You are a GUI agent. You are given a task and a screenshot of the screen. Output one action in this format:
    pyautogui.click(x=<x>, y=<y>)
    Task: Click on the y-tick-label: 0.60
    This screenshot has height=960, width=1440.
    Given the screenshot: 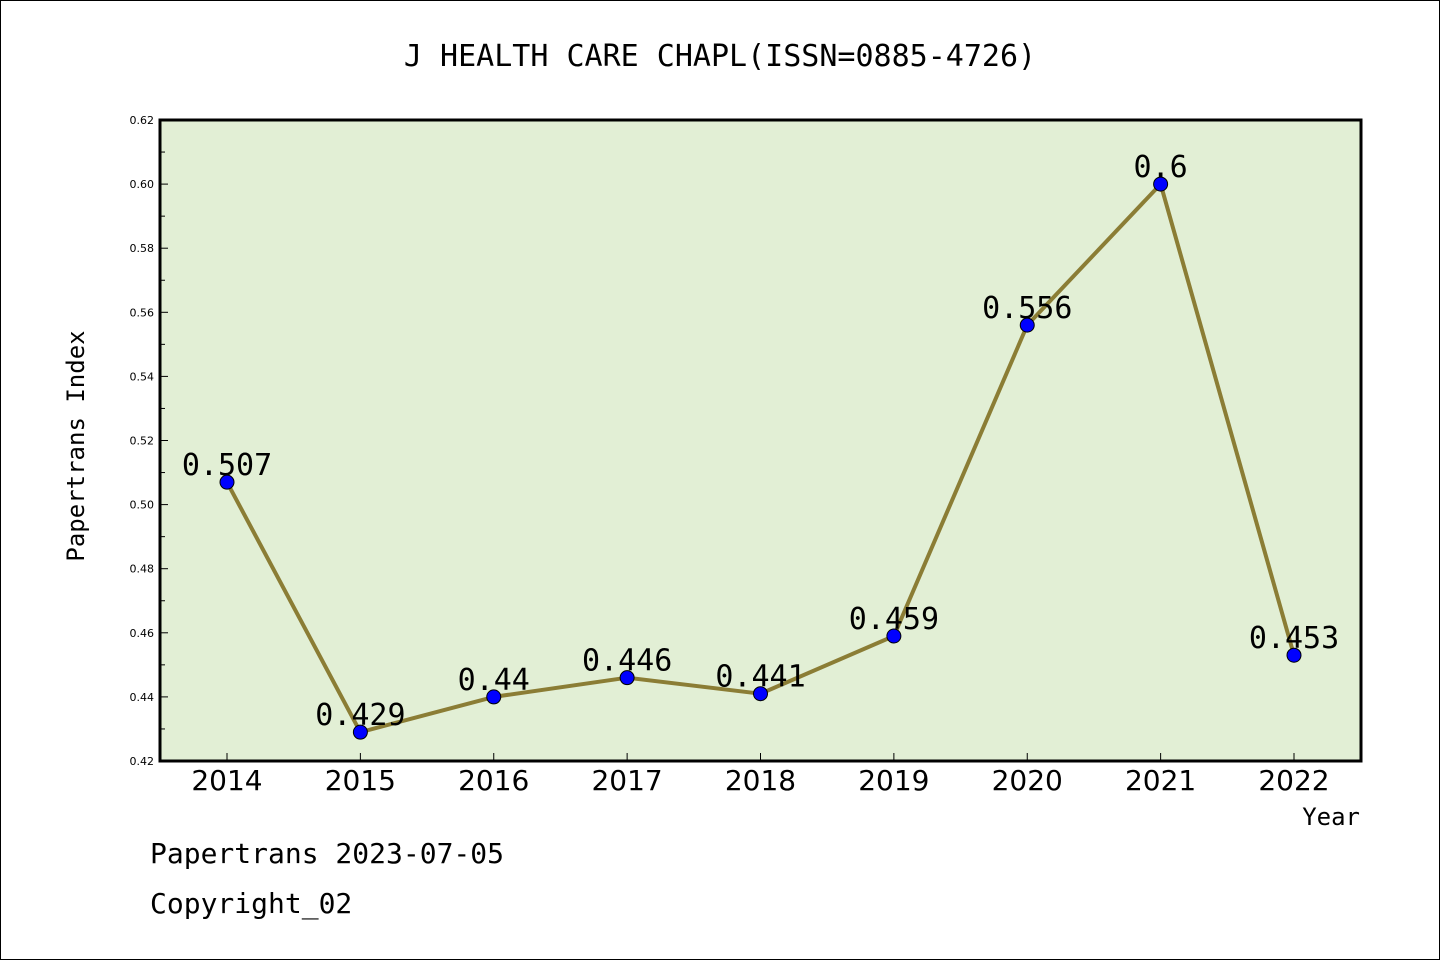 What is the action you would take?
    pyautogui.click(x=142, y=184)
    